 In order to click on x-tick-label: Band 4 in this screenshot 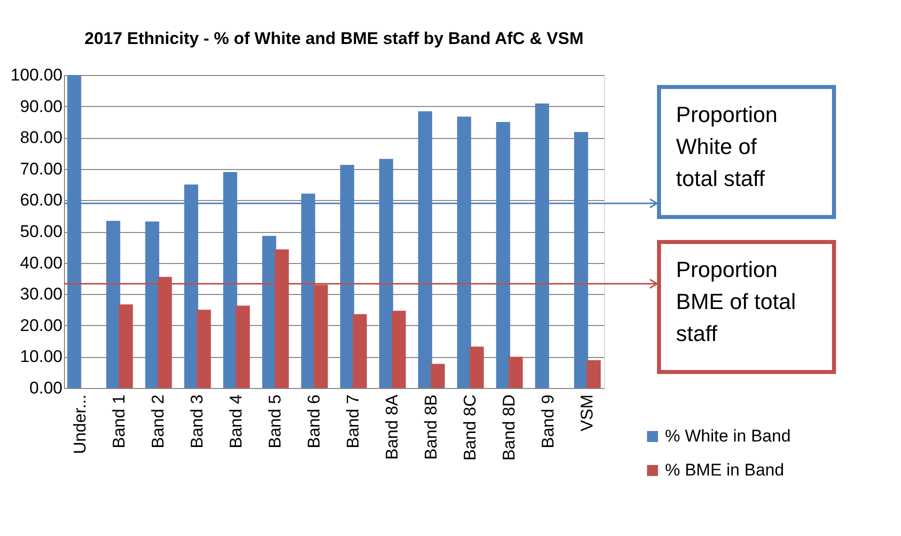, I will do `click(236, 421)`.